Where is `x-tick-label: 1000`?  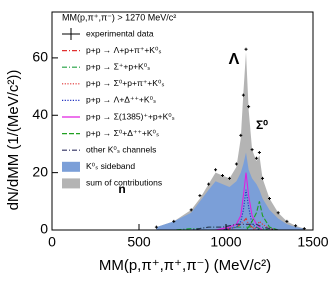
x-tick-label: 1000 is located at coordinates (225, 242).